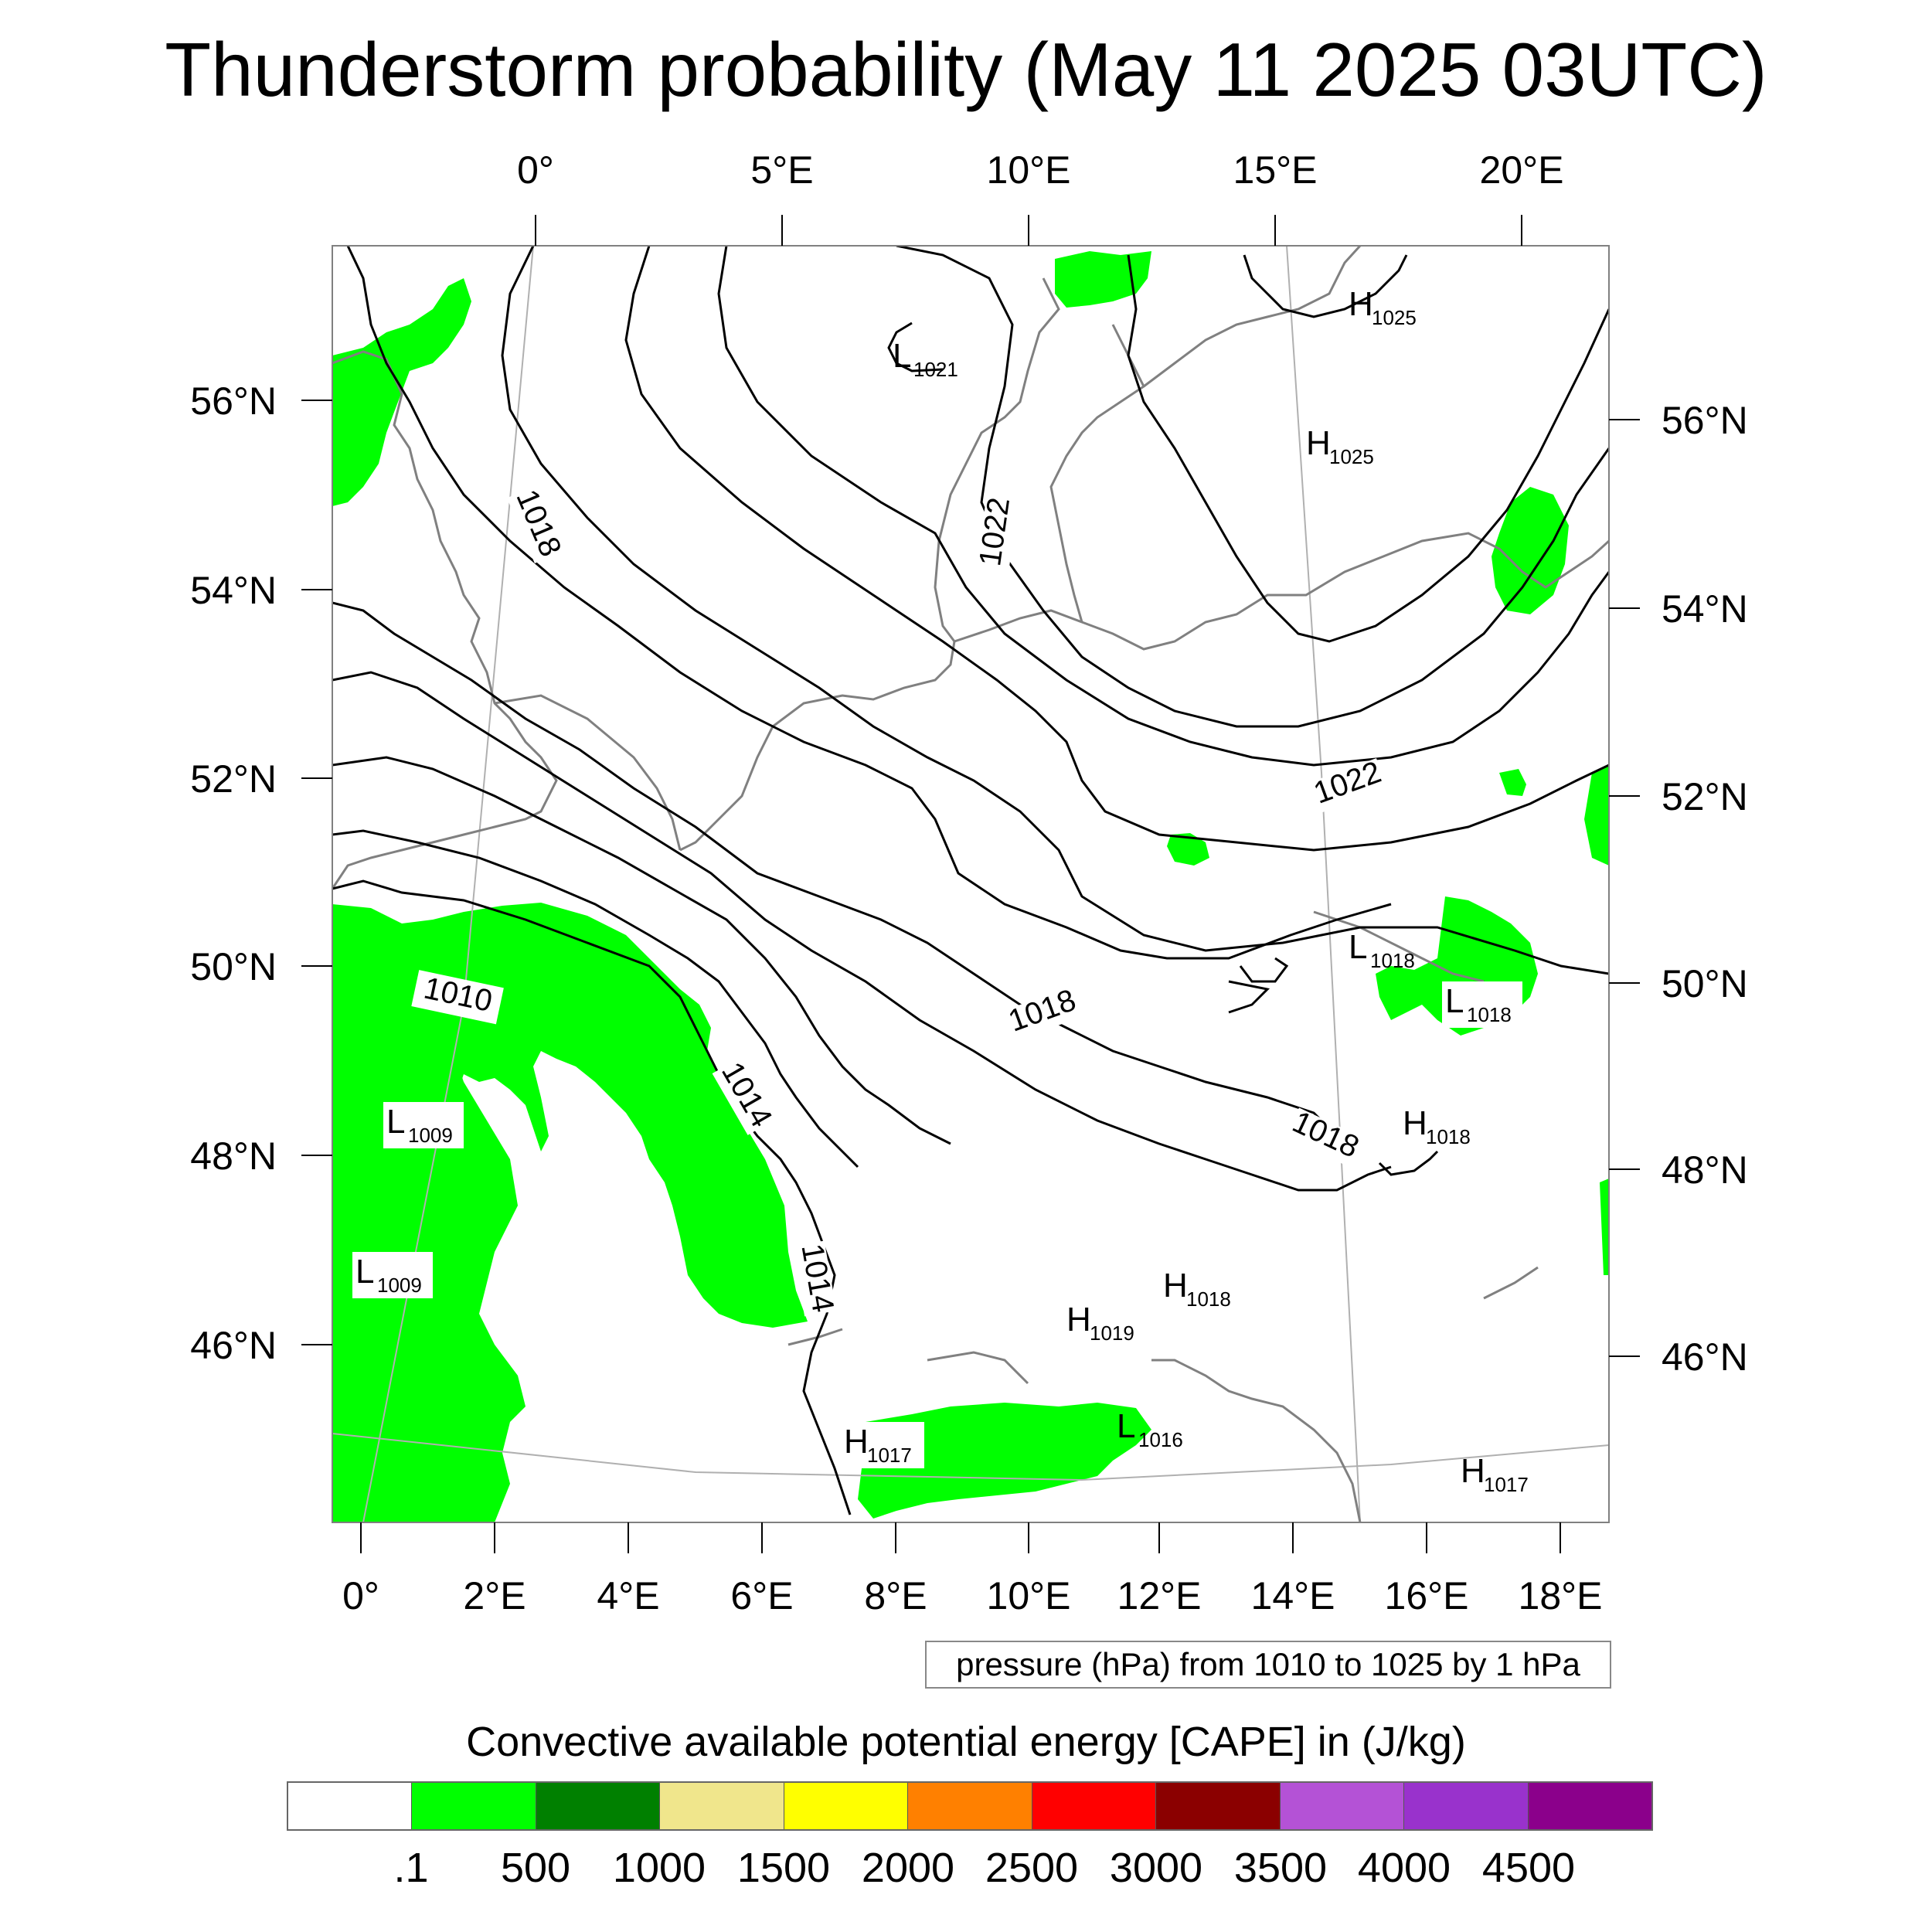 This screenshot has width=1932, height=1932. What do you see at coordinates (1705, 609) in the screenshot?
I see `right-lat-label: 54°N` at bounding box center [1705, 609].